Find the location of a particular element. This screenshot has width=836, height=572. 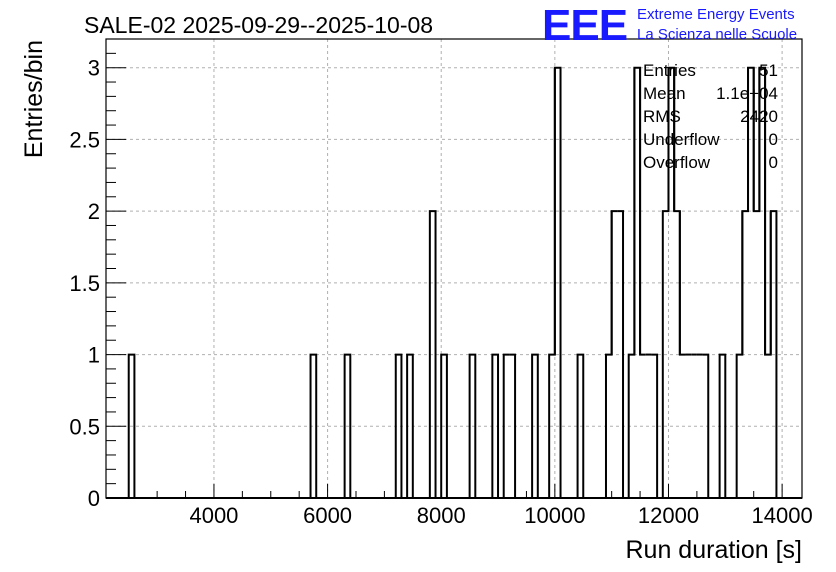

y-axis-title: Entries/bin is located at coordinates (34, 99).